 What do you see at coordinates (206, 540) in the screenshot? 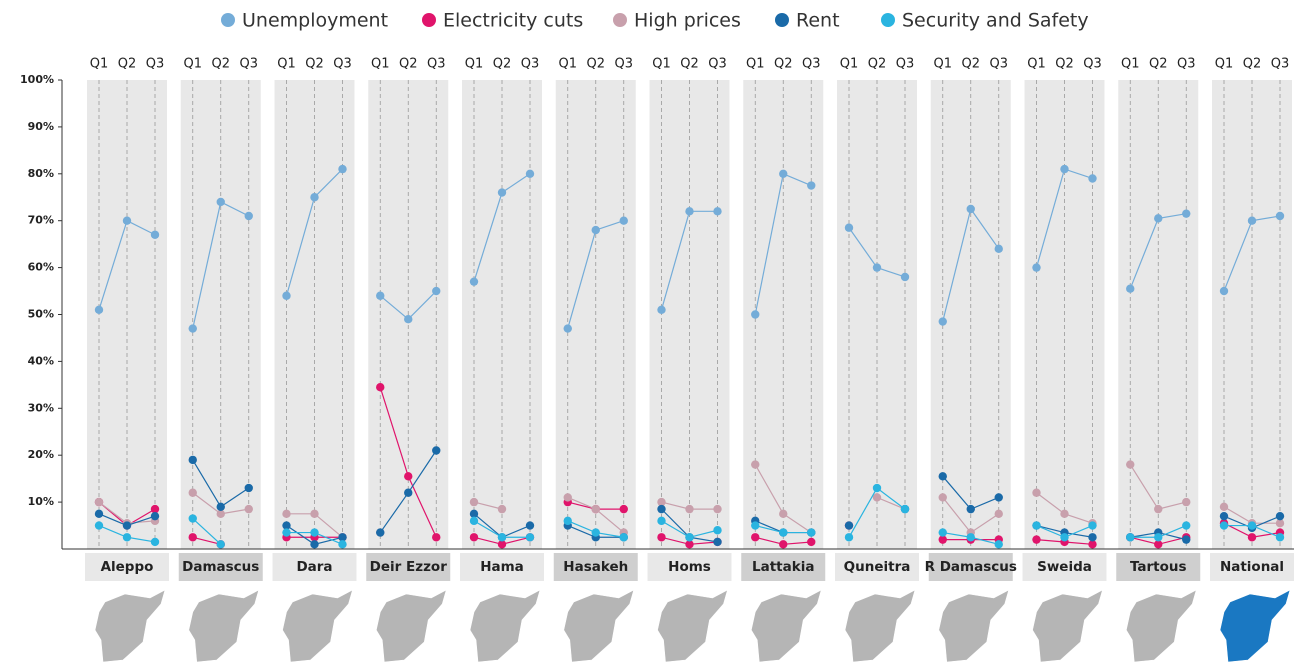
I see `series-line` at bounding box center [206, 540].